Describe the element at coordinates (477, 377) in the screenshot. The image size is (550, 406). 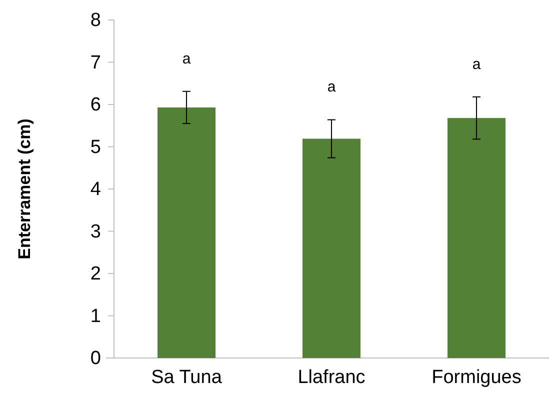
I see `x-tick-label: Formigues` at that location.